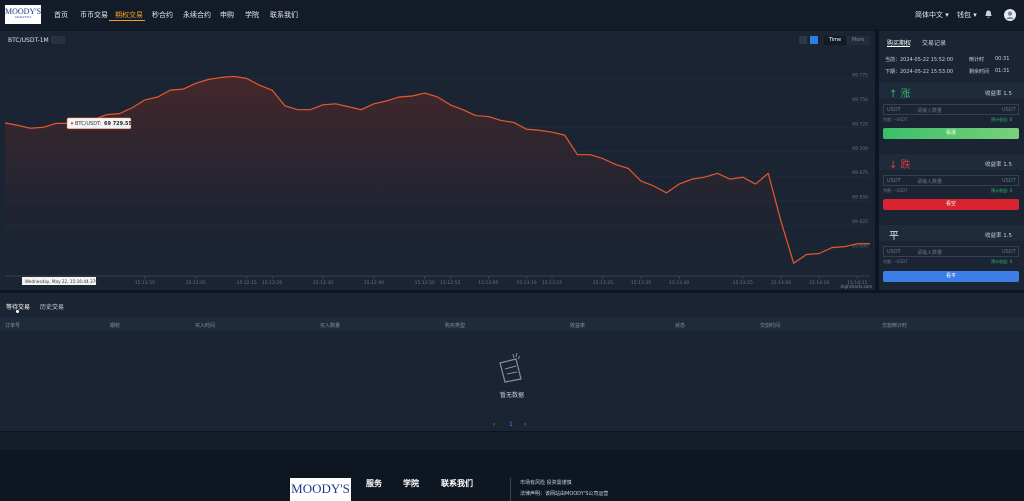  I want to click on tooltip-dot, so click(72, 123).